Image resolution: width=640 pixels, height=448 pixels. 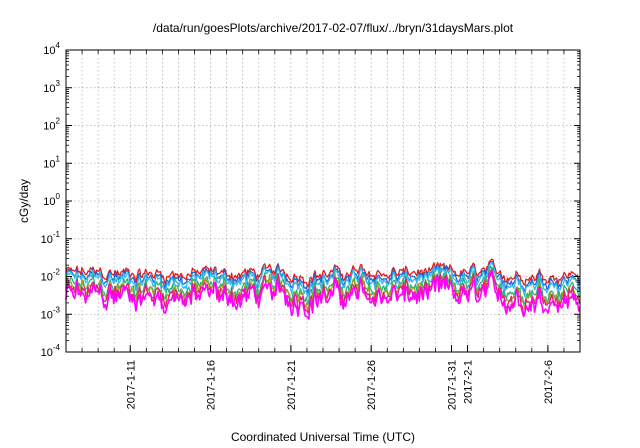 I want to click on y-axis-label: cGy/day, so click(x=24, y=201).